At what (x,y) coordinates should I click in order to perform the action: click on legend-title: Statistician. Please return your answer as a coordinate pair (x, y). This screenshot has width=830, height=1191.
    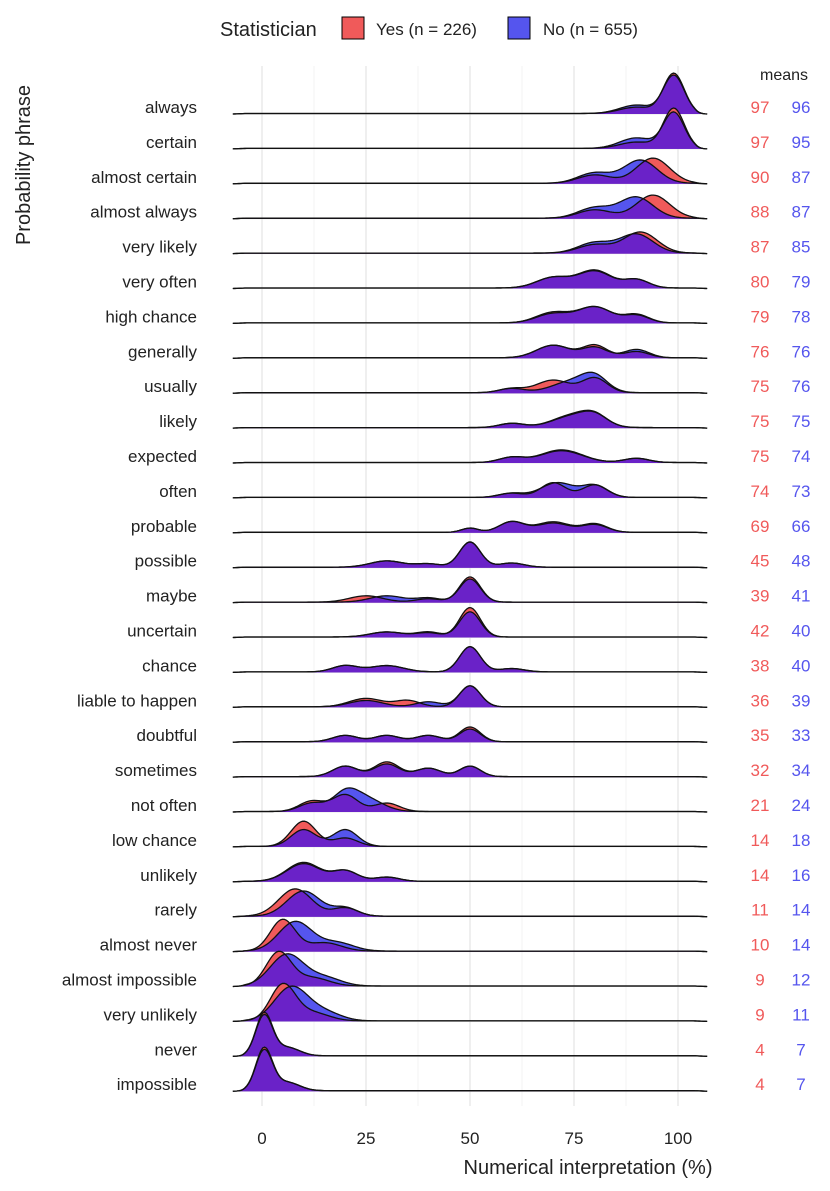
    Looking at the image, I should click on (268, 30).